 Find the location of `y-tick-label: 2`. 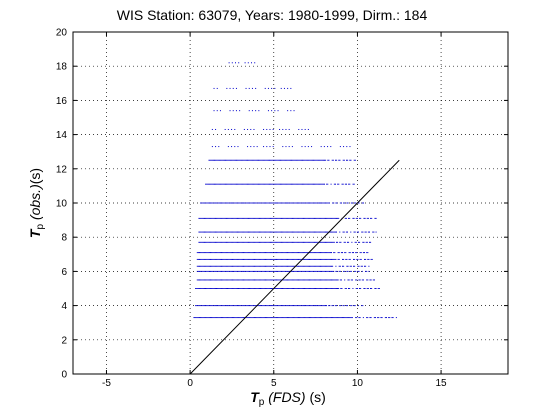

y-tick-label: 2 is located at coordinates (64, 340).